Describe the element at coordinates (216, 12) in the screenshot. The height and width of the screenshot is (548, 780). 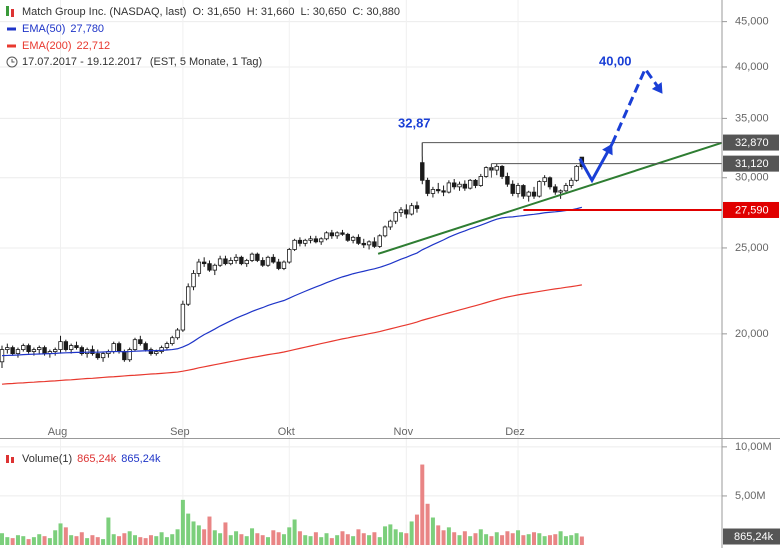
I see `ohlc: O: 31,650` at that location.